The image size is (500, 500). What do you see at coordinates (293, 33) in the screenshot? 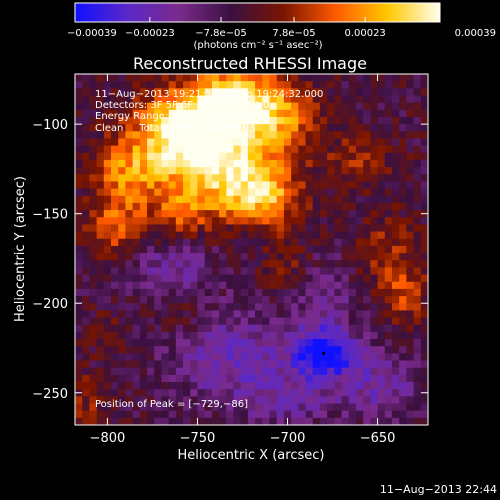
I see `colorbar-tick-label: 7.8e−05` at bounding box center [293, 33].